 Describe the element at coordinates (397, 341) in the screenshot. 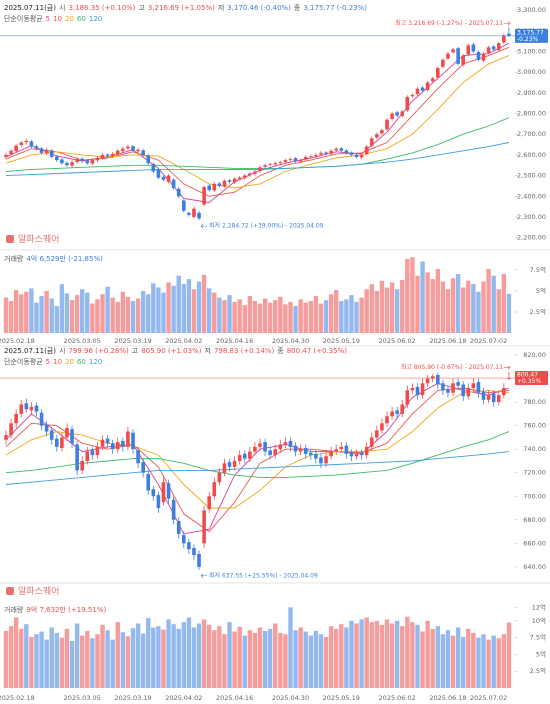

I see `x-tick-label: 2025.06.02` at that location.